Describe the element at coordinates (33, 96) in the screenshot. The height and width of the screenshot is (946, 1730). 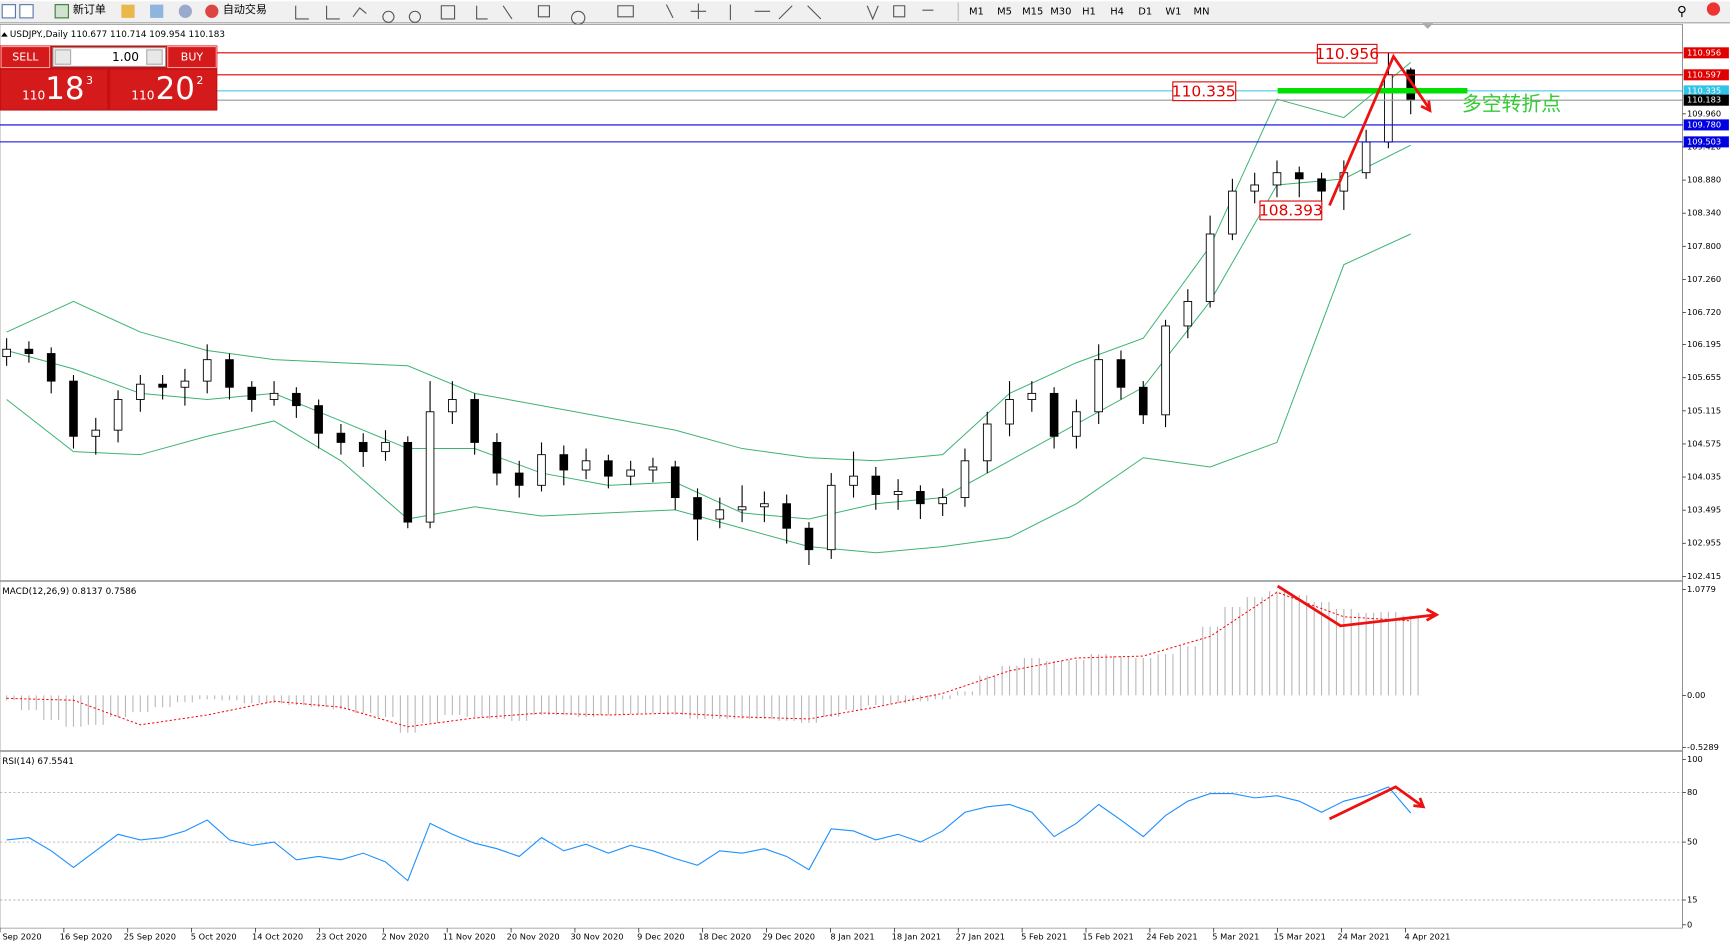
I see `bid-big: 110` at that location.